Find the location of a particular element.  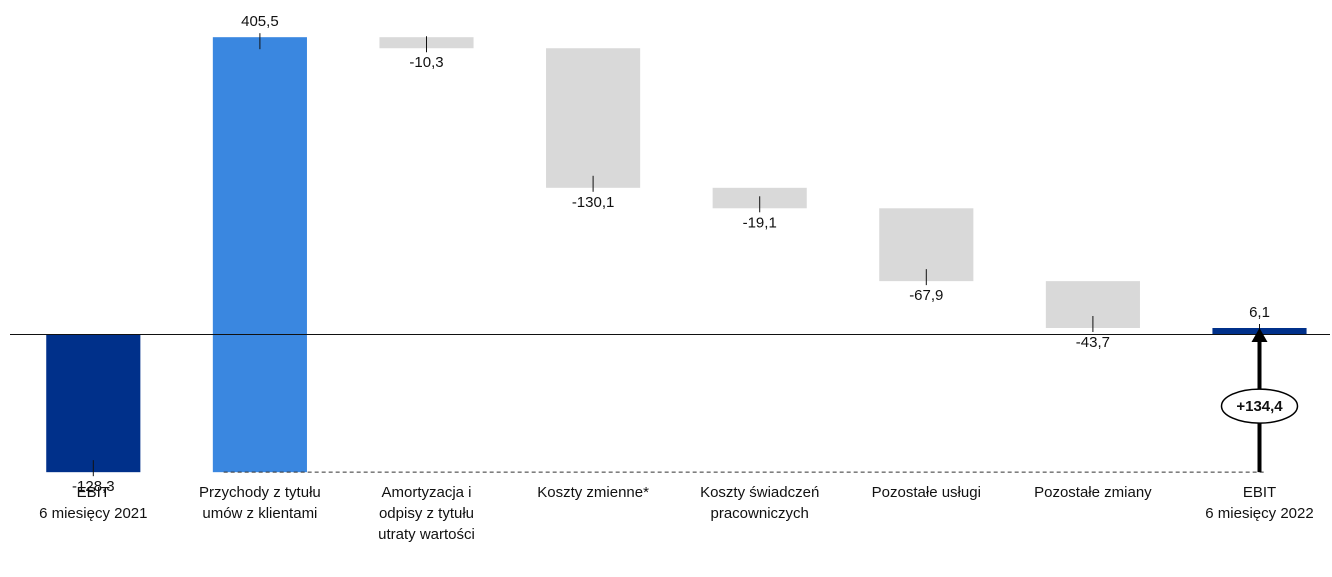

value-label: 405,5 is located at coordinates (260, 21).